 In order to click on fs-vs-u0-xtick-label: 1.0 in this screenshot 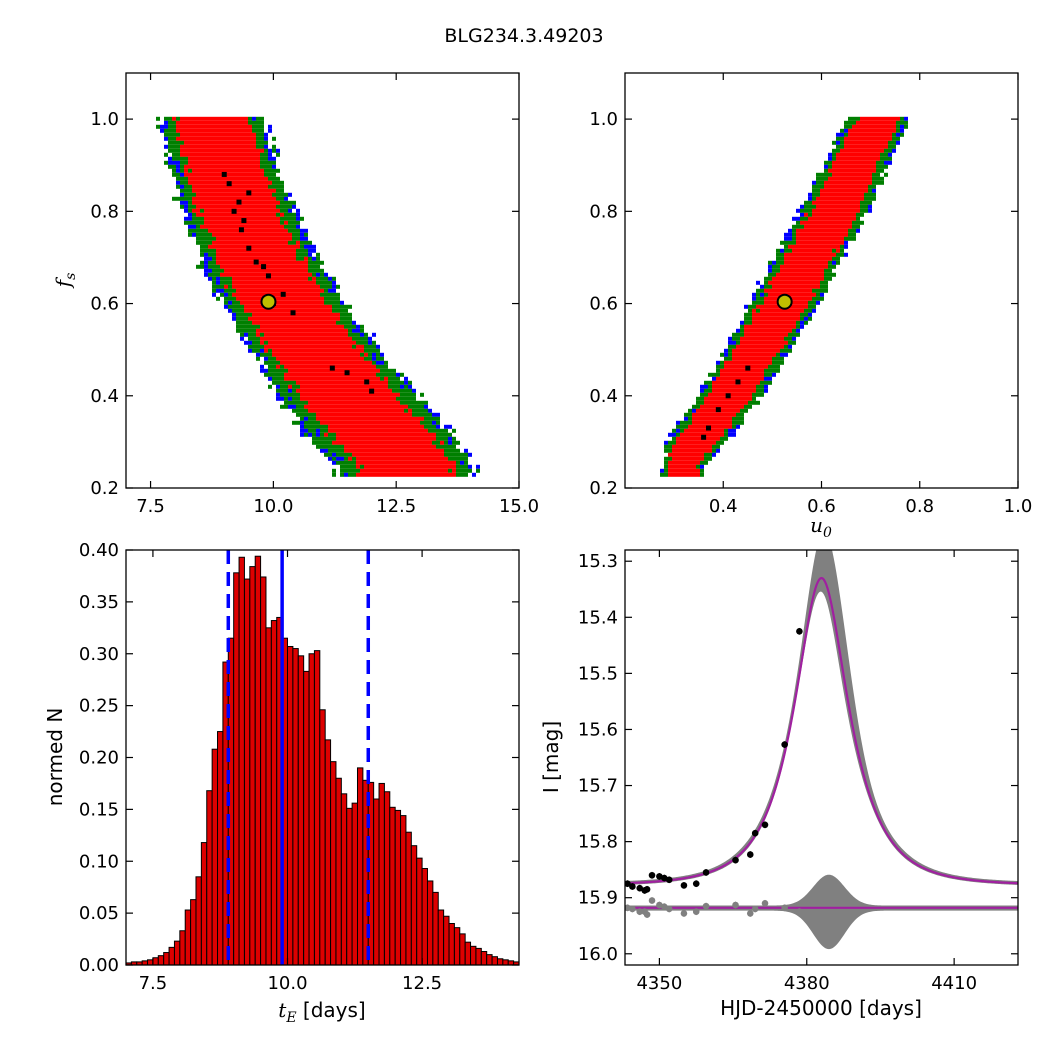, I will do `click(1018, 506)`.